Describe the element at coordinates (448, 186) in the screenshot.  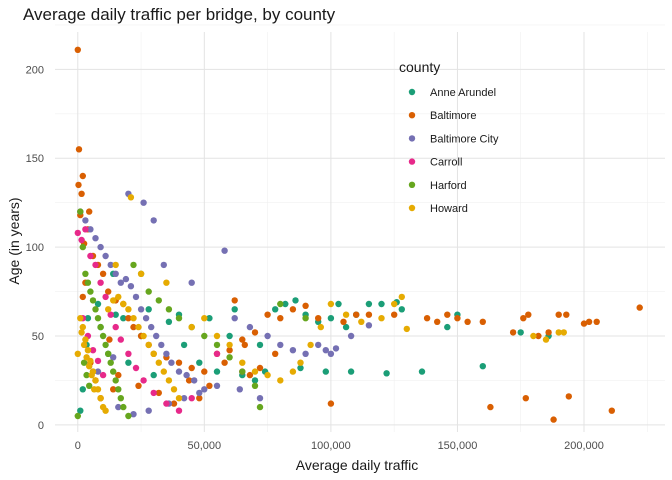
I see `legend-label-harford: Harford` at that location.